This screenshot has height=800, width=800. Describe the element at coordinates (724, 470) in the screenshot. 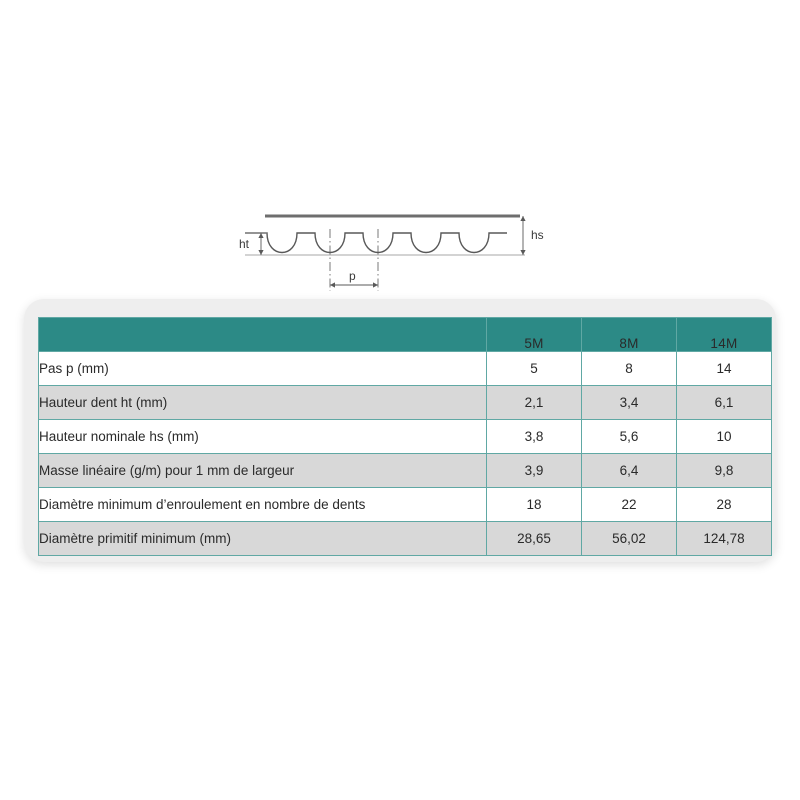

I see `row-value-14m: 9,8` at that location.